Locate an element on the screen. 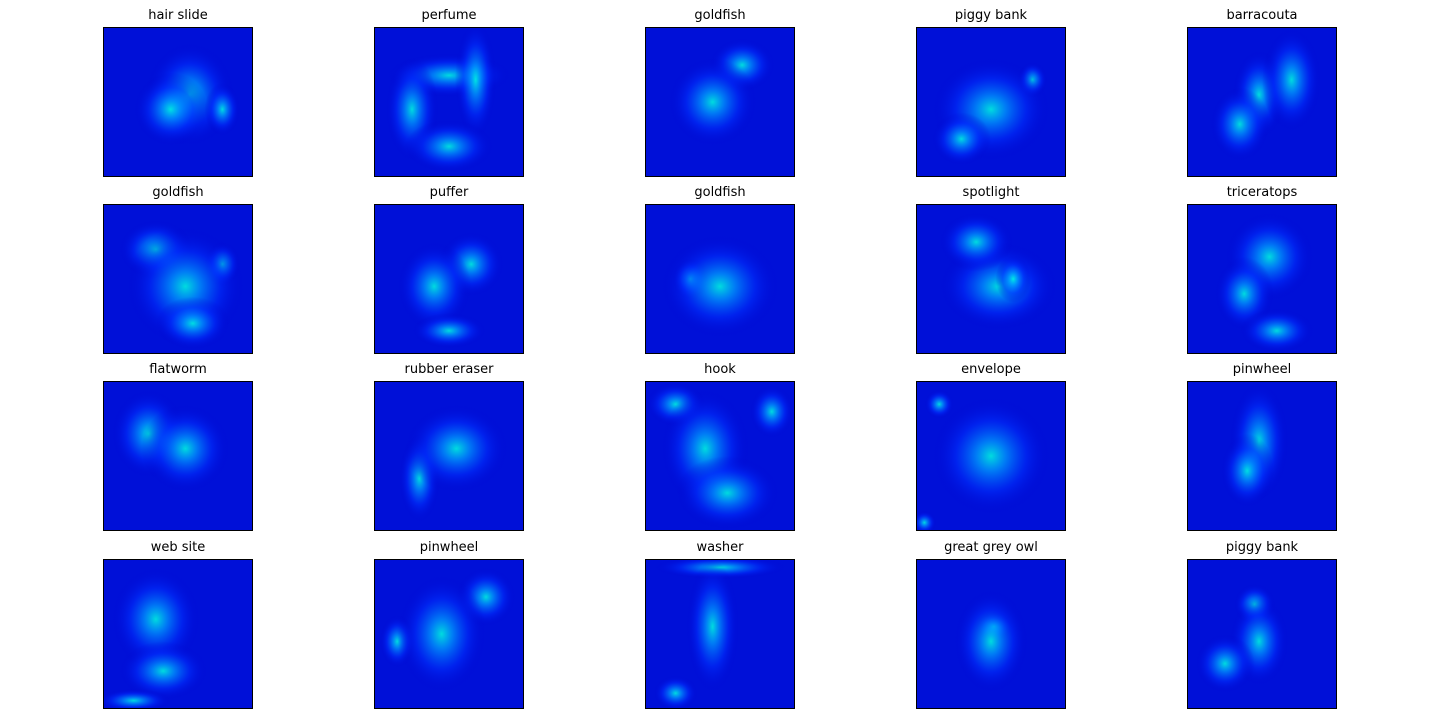  panel-title: washer is located at coordinates (720, 547).